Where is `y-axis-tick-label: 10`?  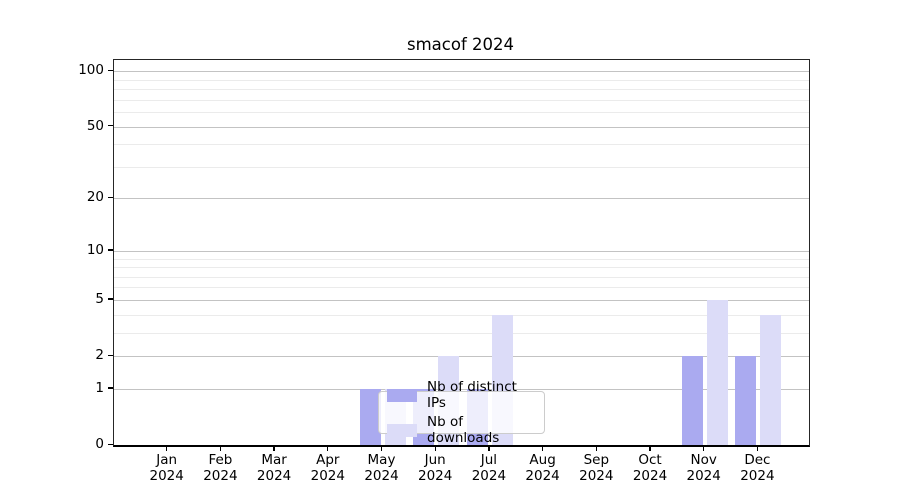
y-axis-tick-label: 10 is located at coordinates (95, 249).